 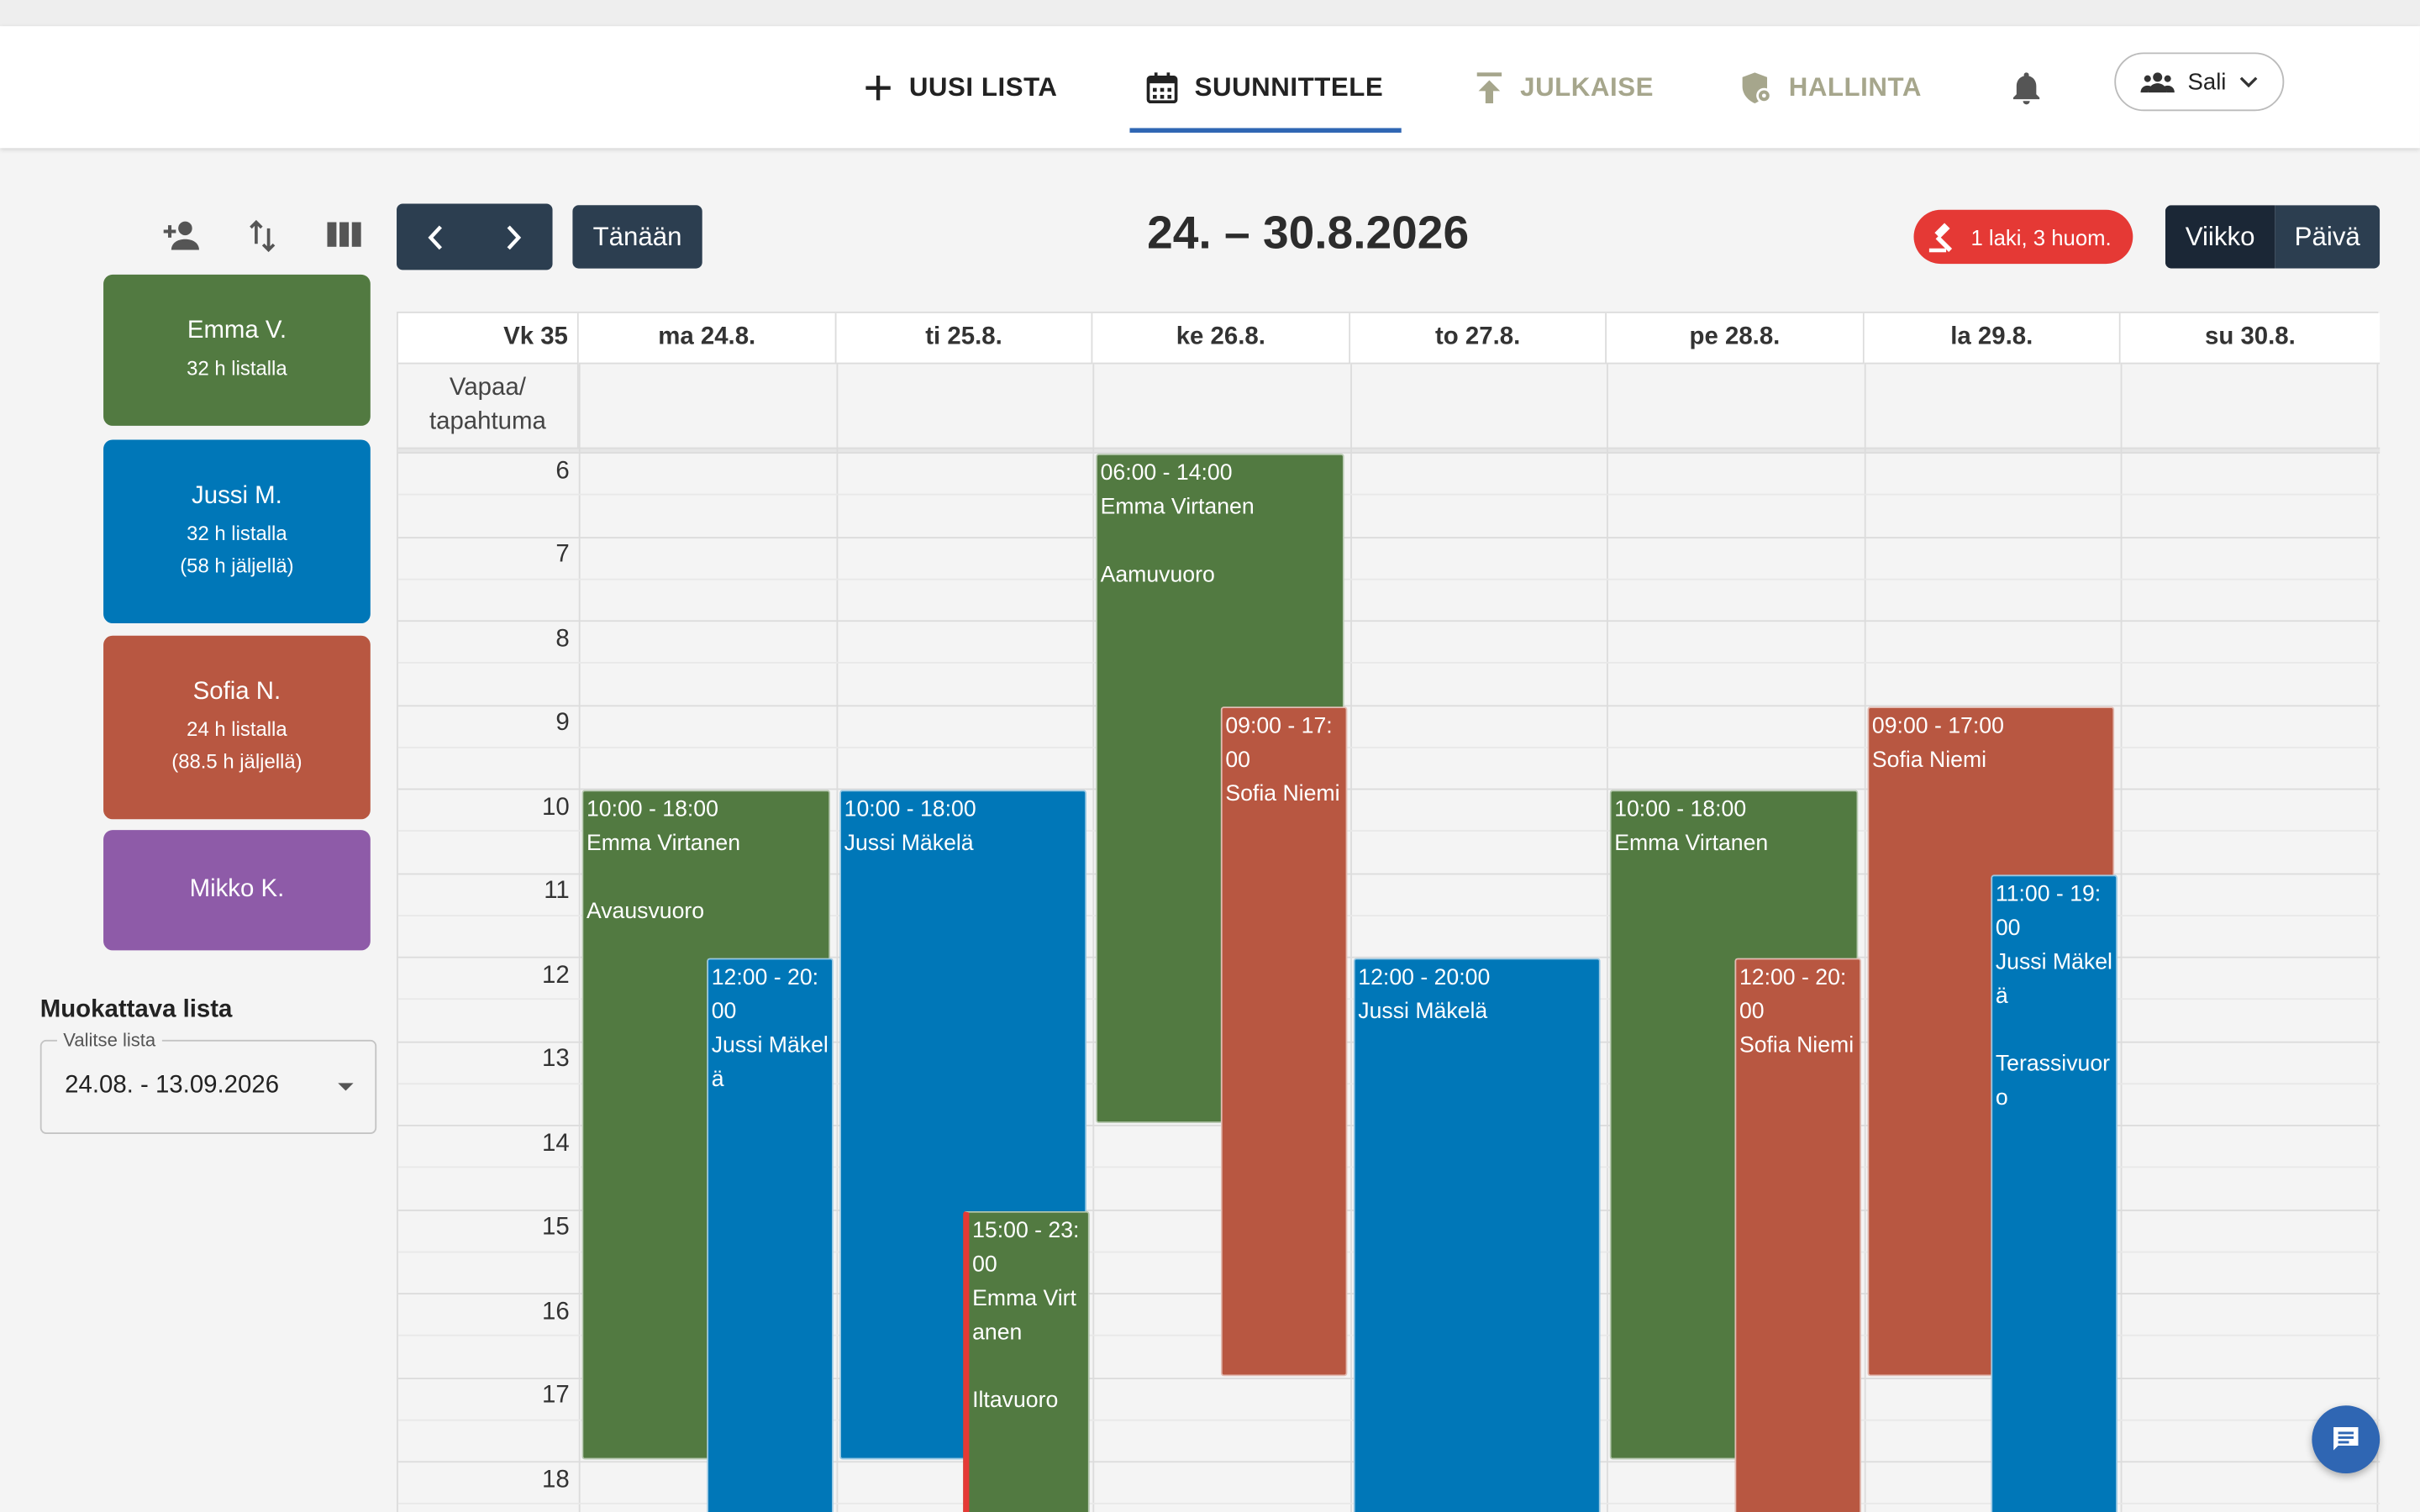 I want to click on hour-label: 18, so click(x=556, y=1480).